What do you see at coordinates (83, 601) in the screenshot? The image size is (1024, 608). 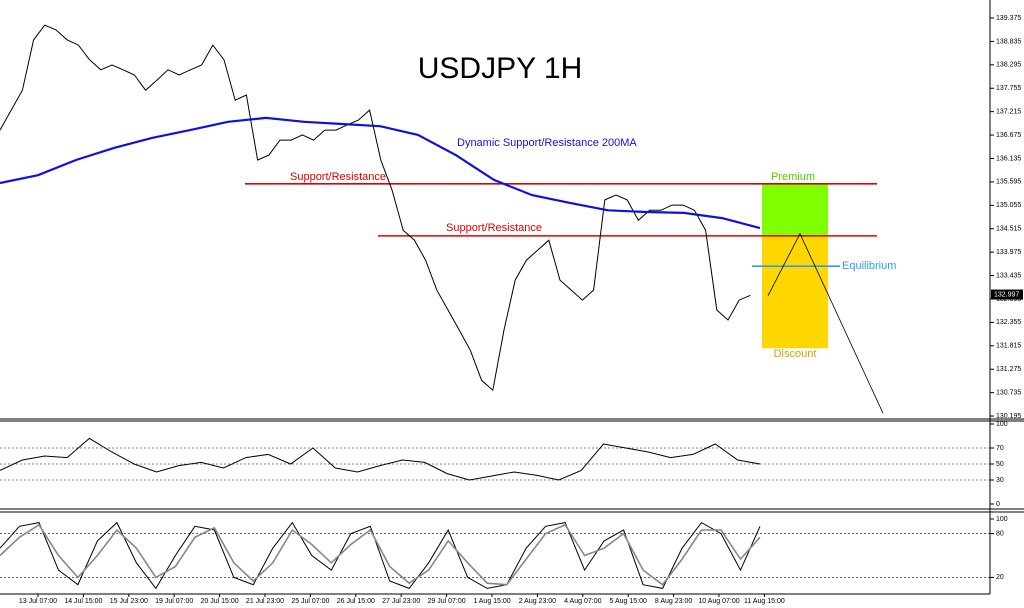 I see `x-tick-label: 14 Jul 15:00` at bounding box center [83, 601].